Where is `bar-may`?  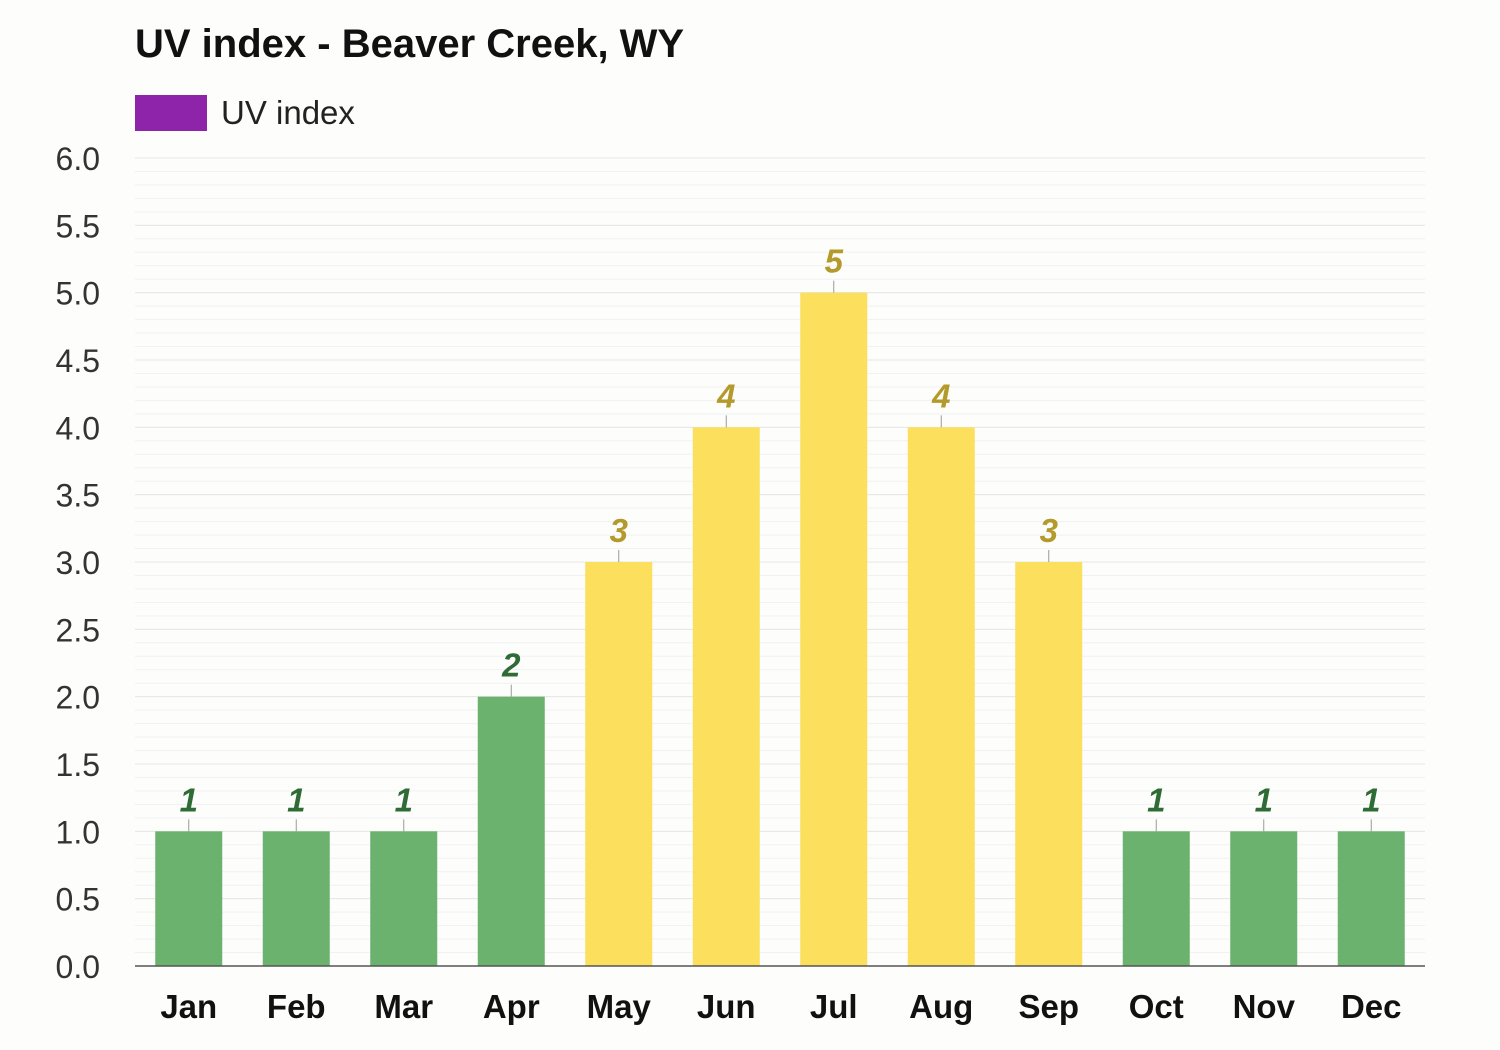
bar-may is located at coordinates (619, 764).